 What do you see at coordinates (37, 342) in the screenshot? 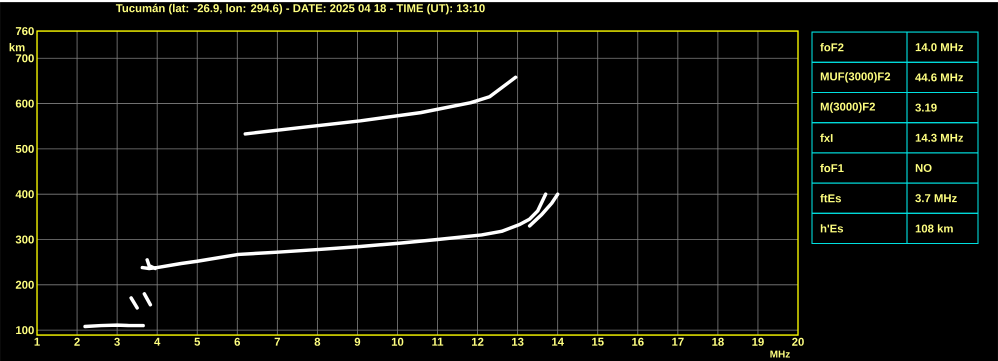
I see `x-tick-label: 1` at bounding box center [37, 342].